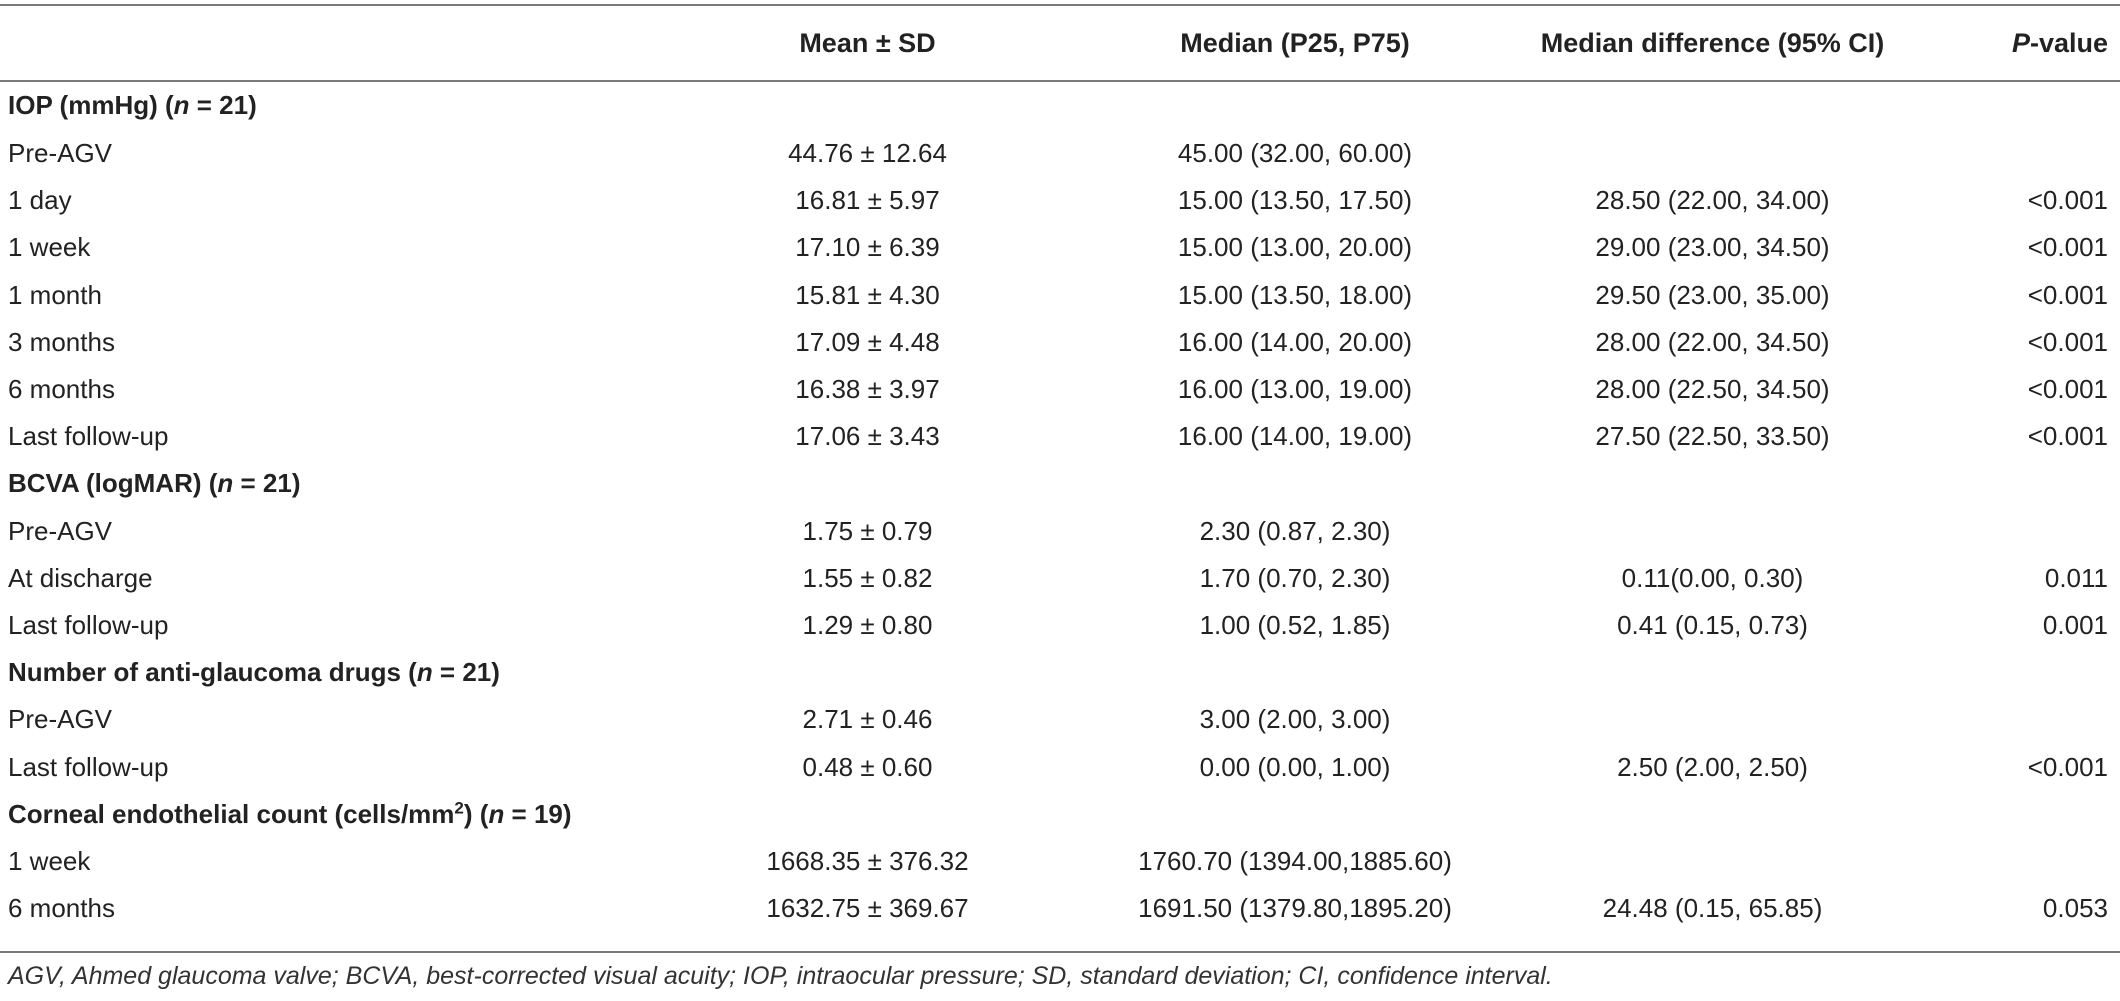 Image resolution: width=2120 pixels, height=1001 pixels. I want to click on cell-median: 2.30 (0.87, 2.30), so click(1295, 530).